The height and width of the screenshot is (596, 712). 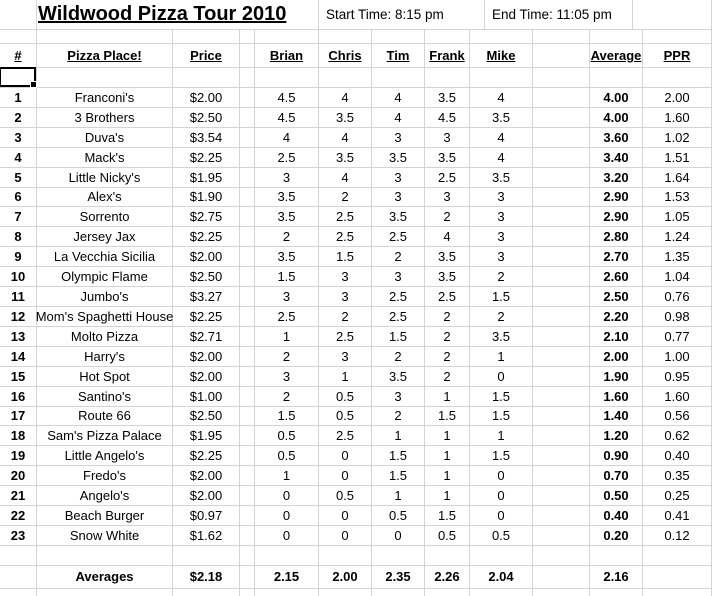 What do you see at coordinates (345, 98) in the screenshot?
I see `cell-chris-score: 4` at bounding box center [345, 98].